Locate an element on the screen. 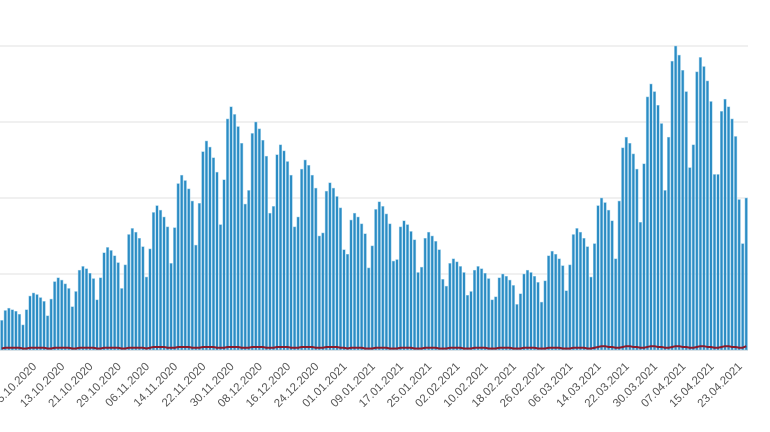 The image size is (770, 432). line is located at coordinates (374, 347).